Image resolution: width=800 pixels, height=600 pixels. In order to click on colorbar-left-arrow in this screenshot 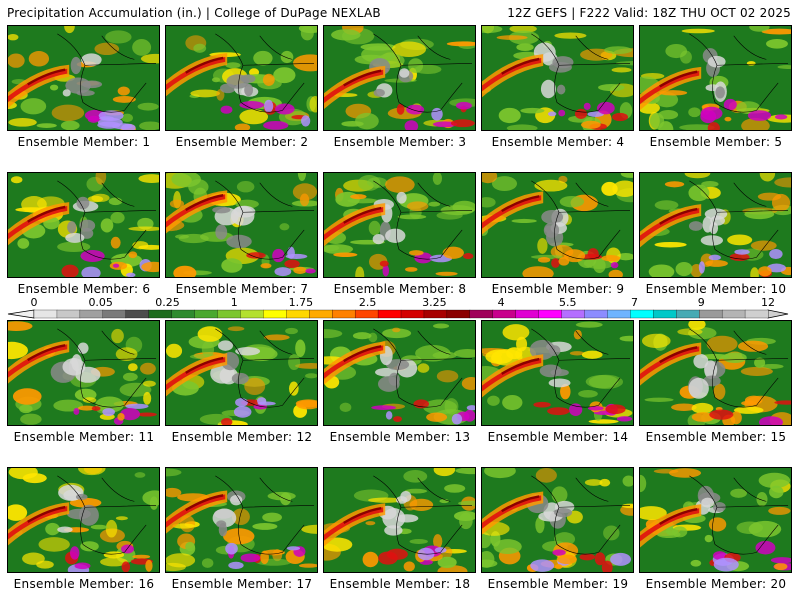, I will do `click(21, 314)`.